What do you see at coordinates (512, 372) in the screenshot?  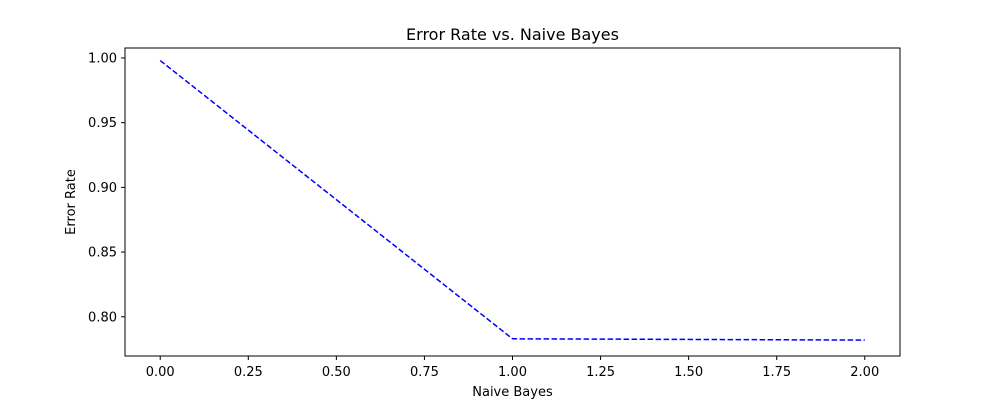 I see `x-tick-label: 1.00` at bounding box center [512, 372].